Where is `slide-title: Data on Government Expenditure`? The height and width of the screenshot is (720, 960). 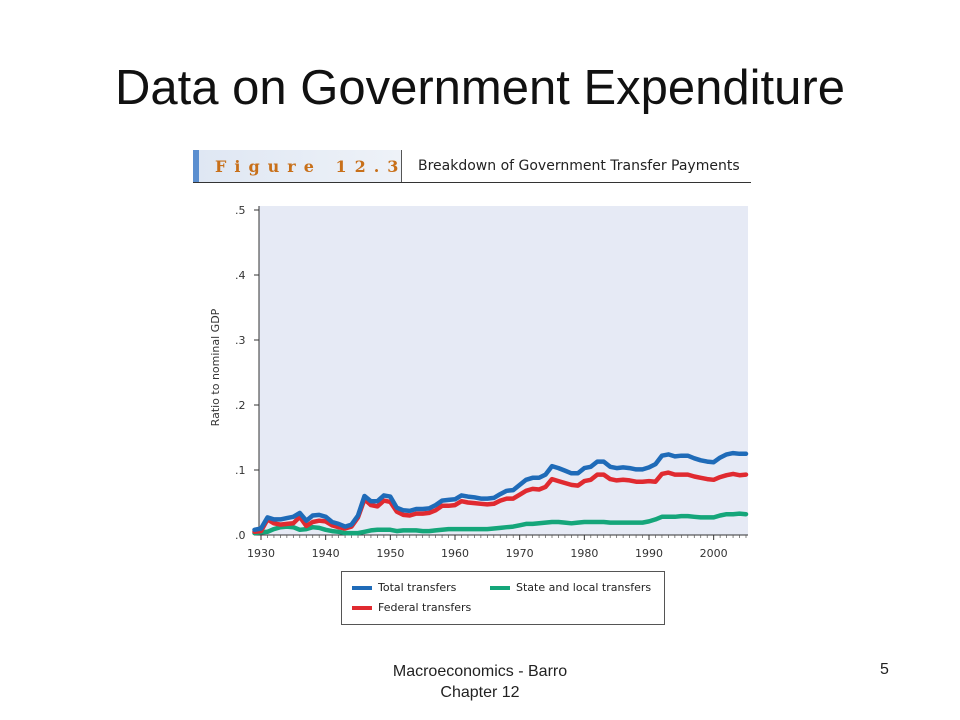
slide-title: Data on Government Expenditure is located at coordinates (480, 88).